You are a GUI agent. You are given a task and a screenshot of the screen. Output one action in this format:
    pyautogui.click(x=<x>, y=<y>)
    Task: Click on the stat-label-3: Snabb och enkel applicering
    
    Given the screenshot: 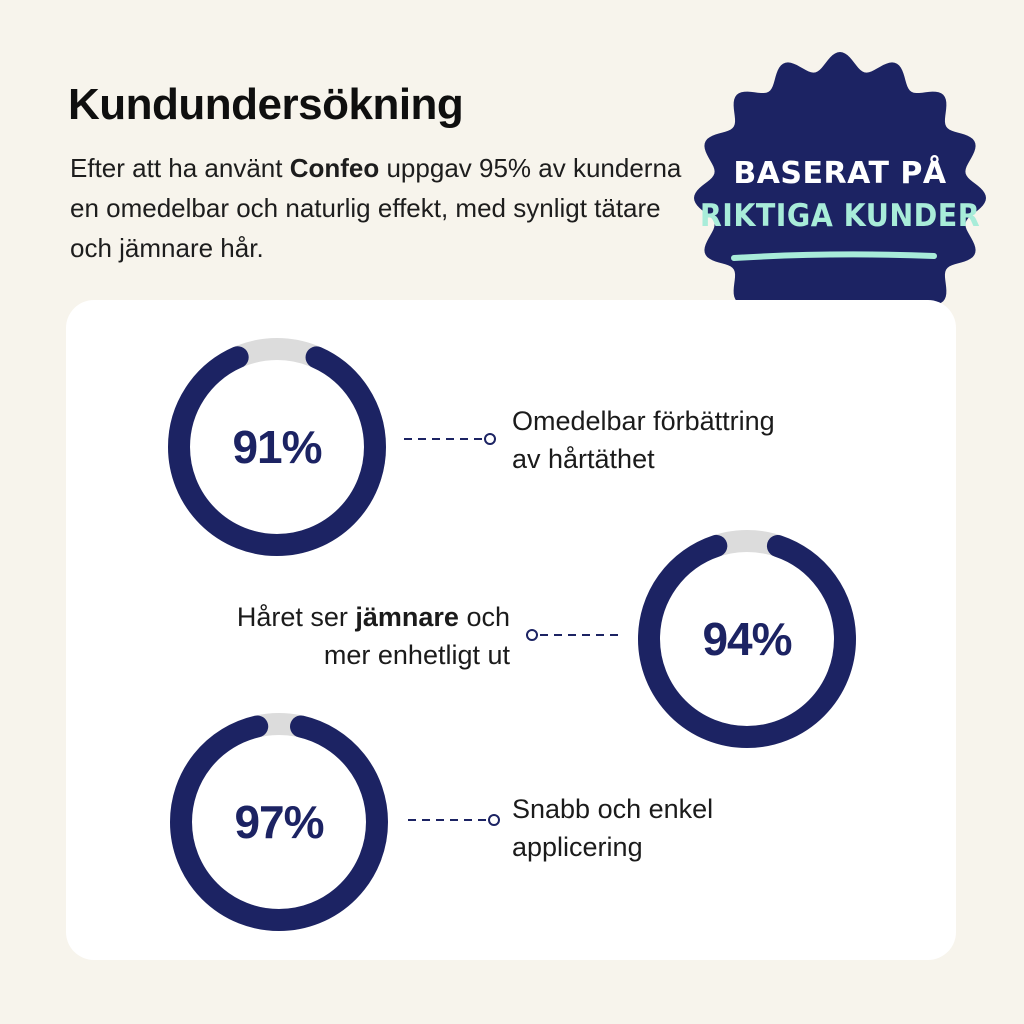 What is the action you would take?
    pyautogui.click(x=612, y=828)
    